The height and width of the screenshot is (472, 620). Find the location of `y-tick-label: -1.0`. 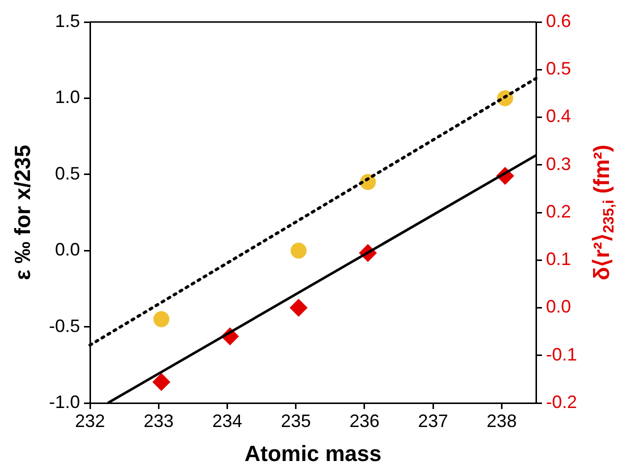

y-tick-label: -1.0 is located at coordinates (64, 402).